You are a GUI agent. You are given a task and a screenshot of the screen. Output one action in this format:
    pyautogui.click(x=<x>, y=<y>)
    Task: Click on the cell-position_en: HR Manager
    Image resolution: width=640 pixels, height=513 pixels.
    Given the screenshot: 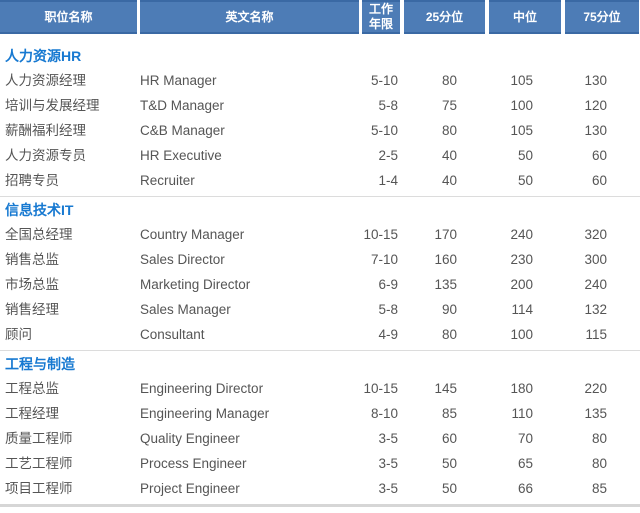 What is the action you would take?
    pyautogui.click(x=178, y=80)
    